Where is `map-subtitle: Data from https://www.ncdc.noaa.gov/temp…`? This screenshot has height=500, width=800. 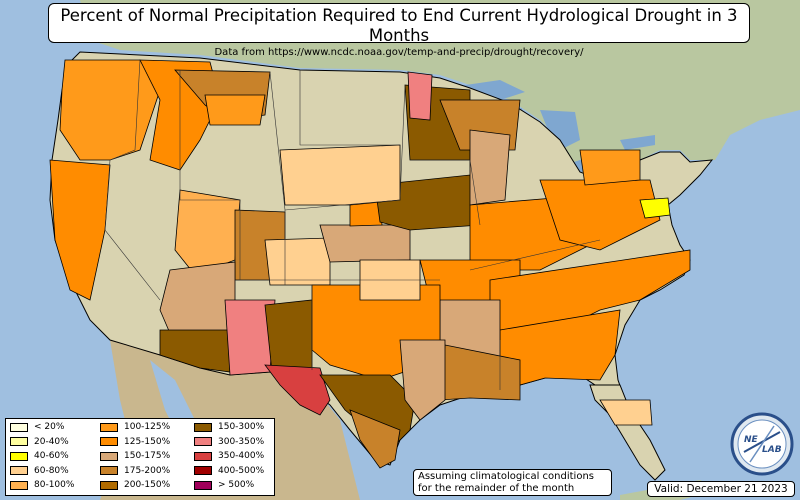
map-subtitle: Data from https://www.ncdc.noaa.gov/temp… is located at coordinates (399, 52).